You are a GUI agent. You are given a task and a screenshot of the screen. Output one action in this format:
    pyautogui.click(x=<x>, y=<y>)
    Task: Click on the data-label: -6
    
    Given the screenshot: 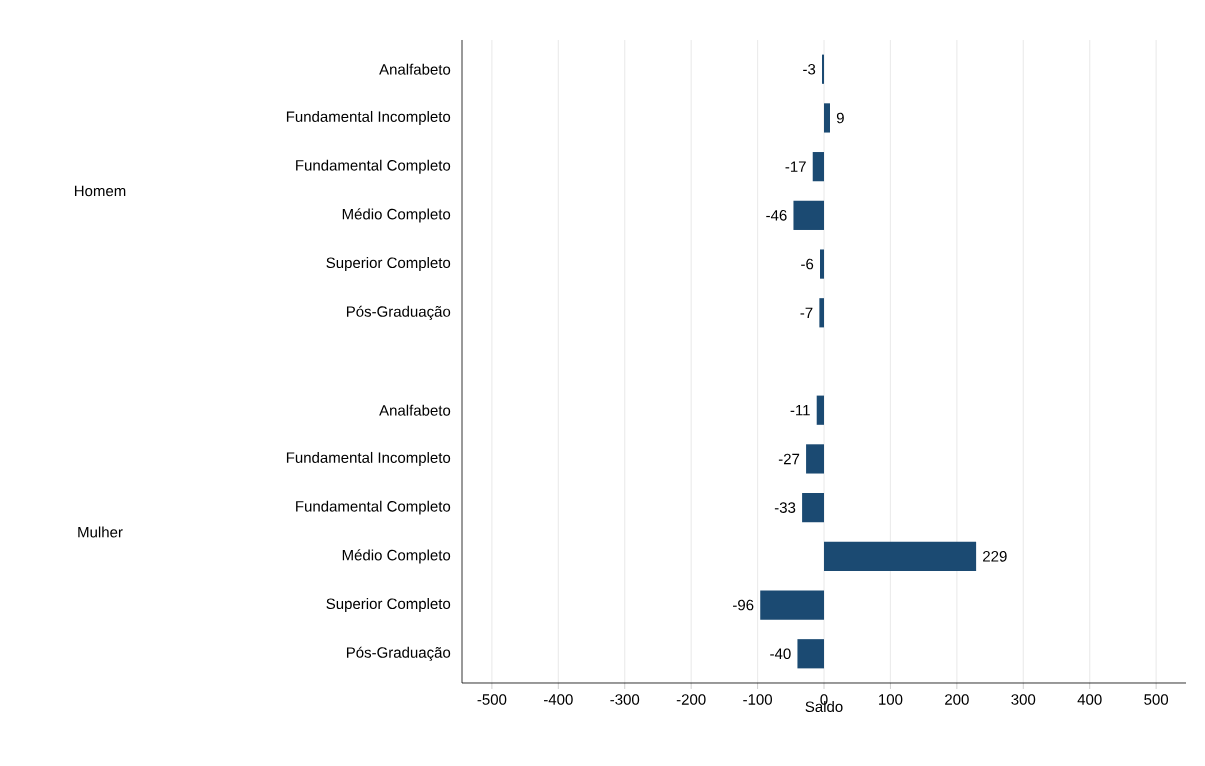 What is the action you would take?
    pyautogui.click(x=807, y=264)
    